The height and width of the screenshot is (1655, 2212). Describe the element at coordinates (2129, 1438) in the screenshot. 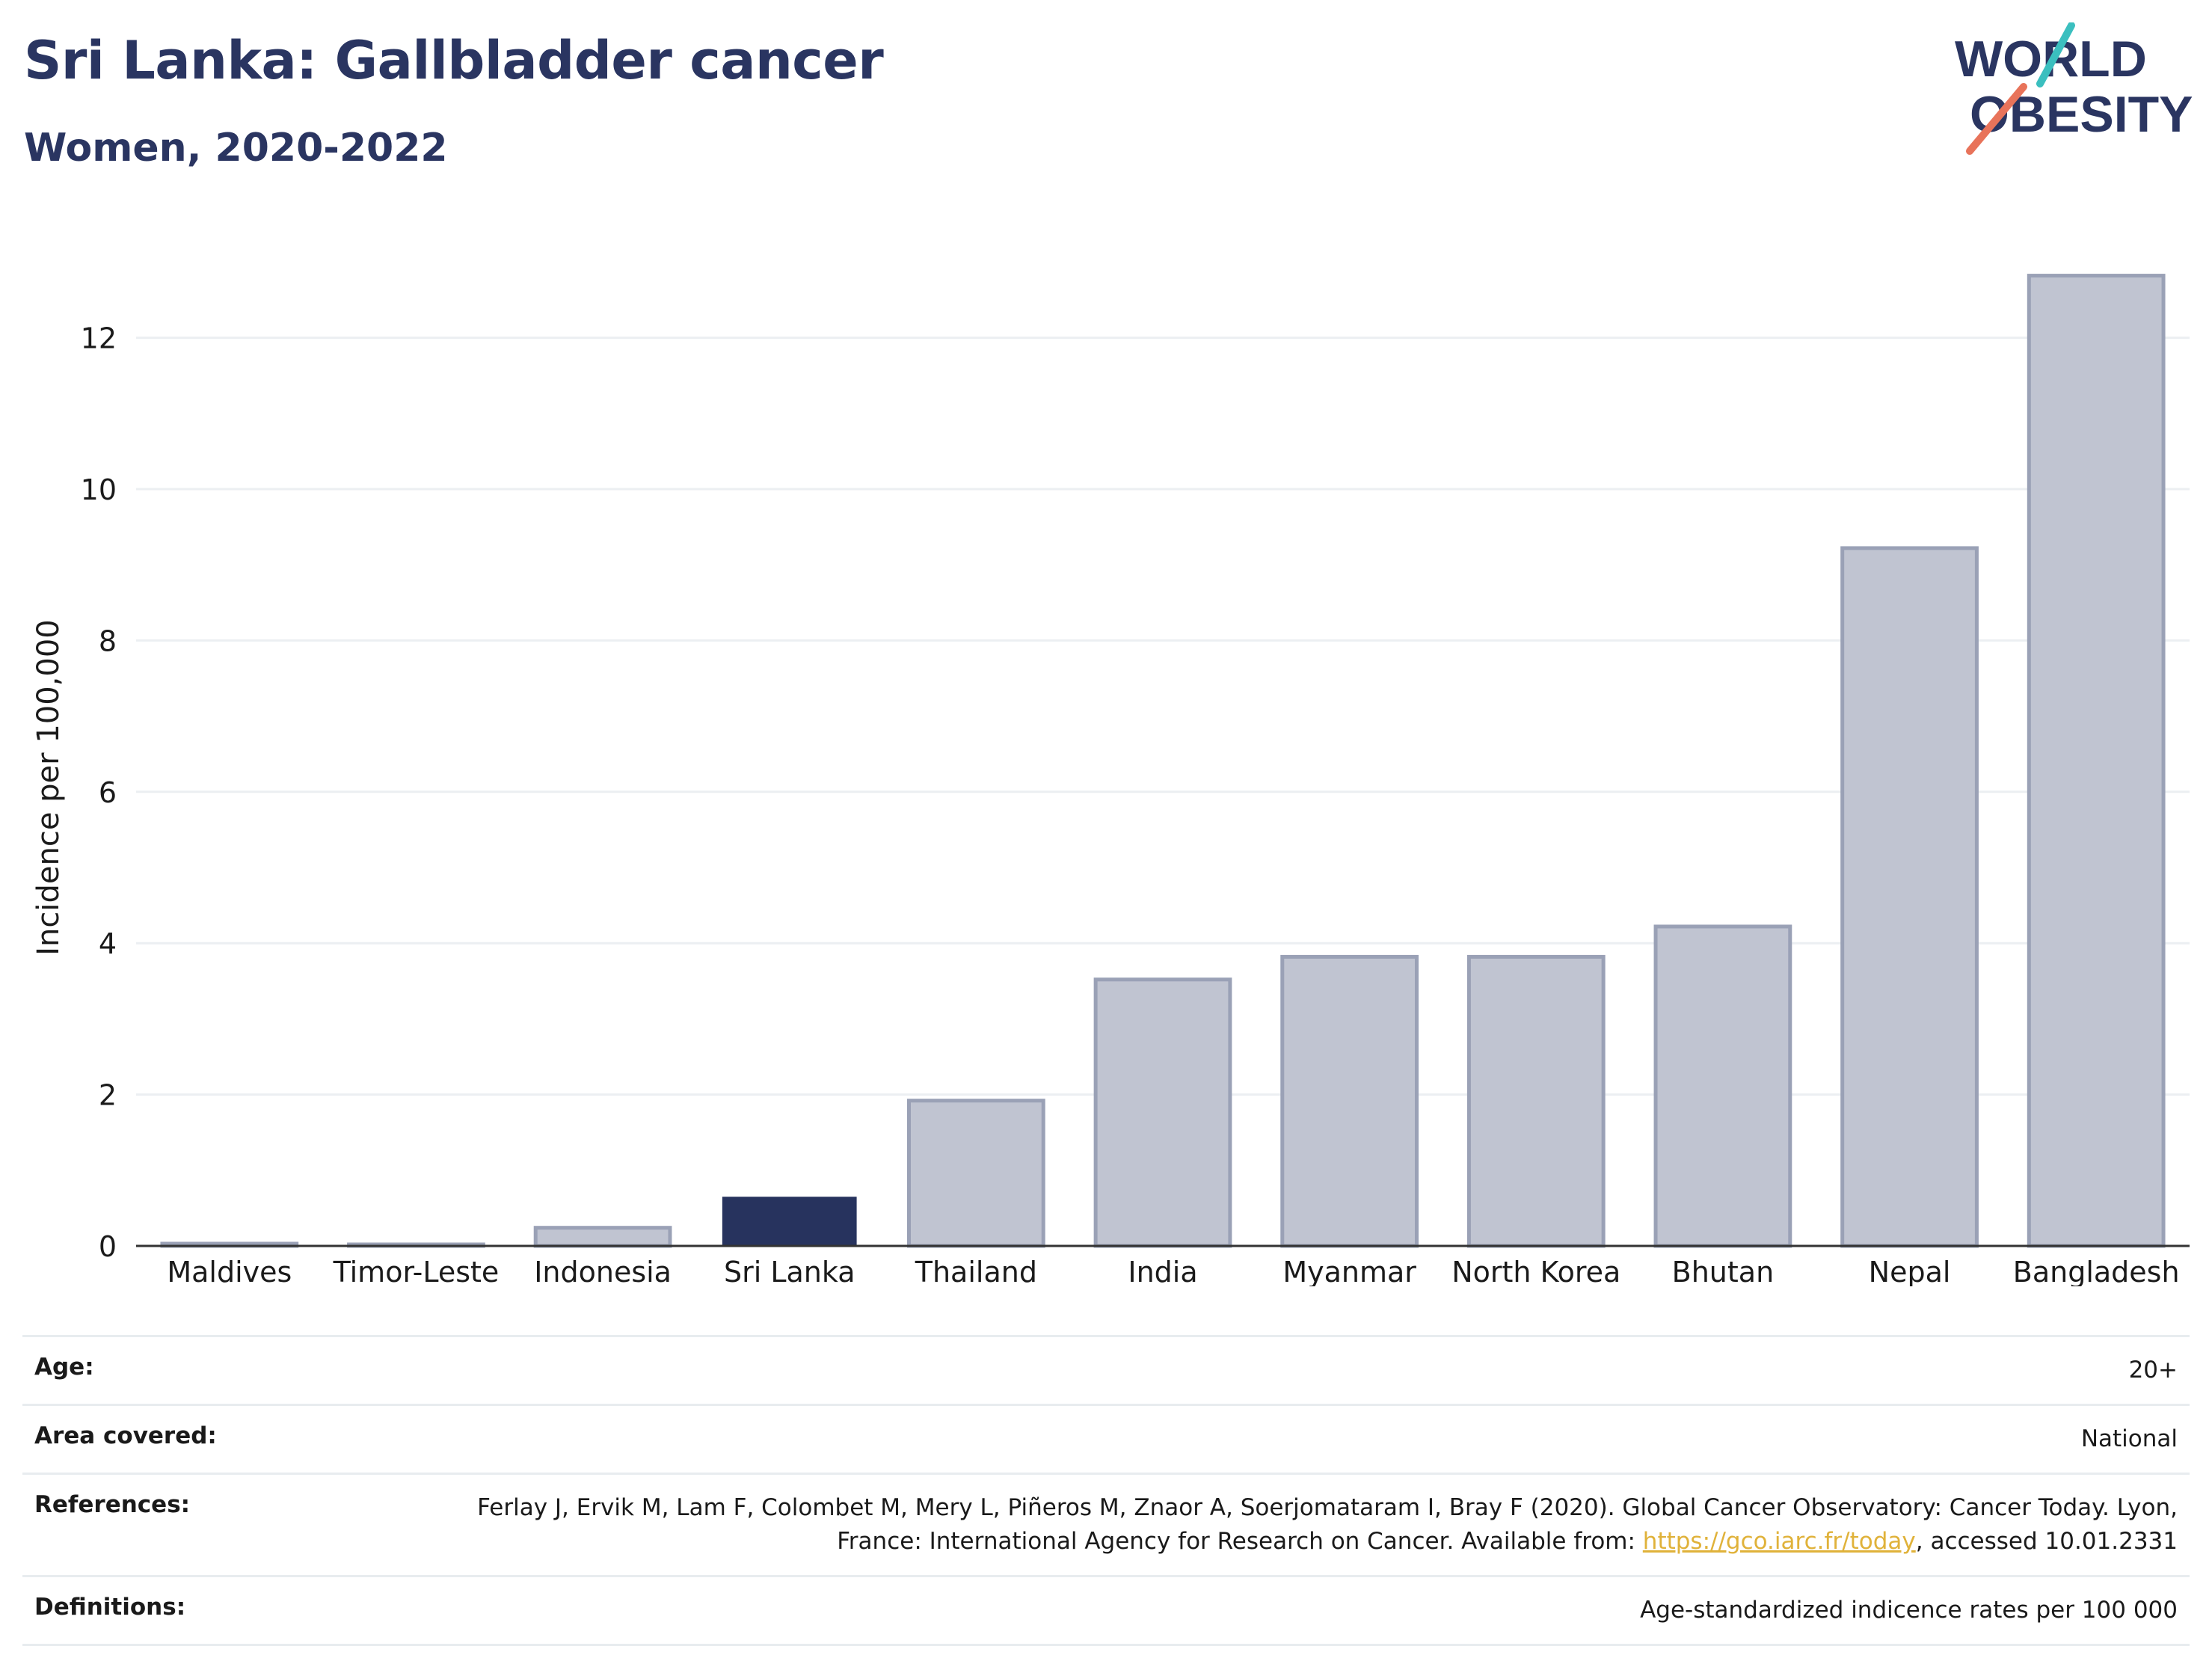

I see `area-value: National` at that location.